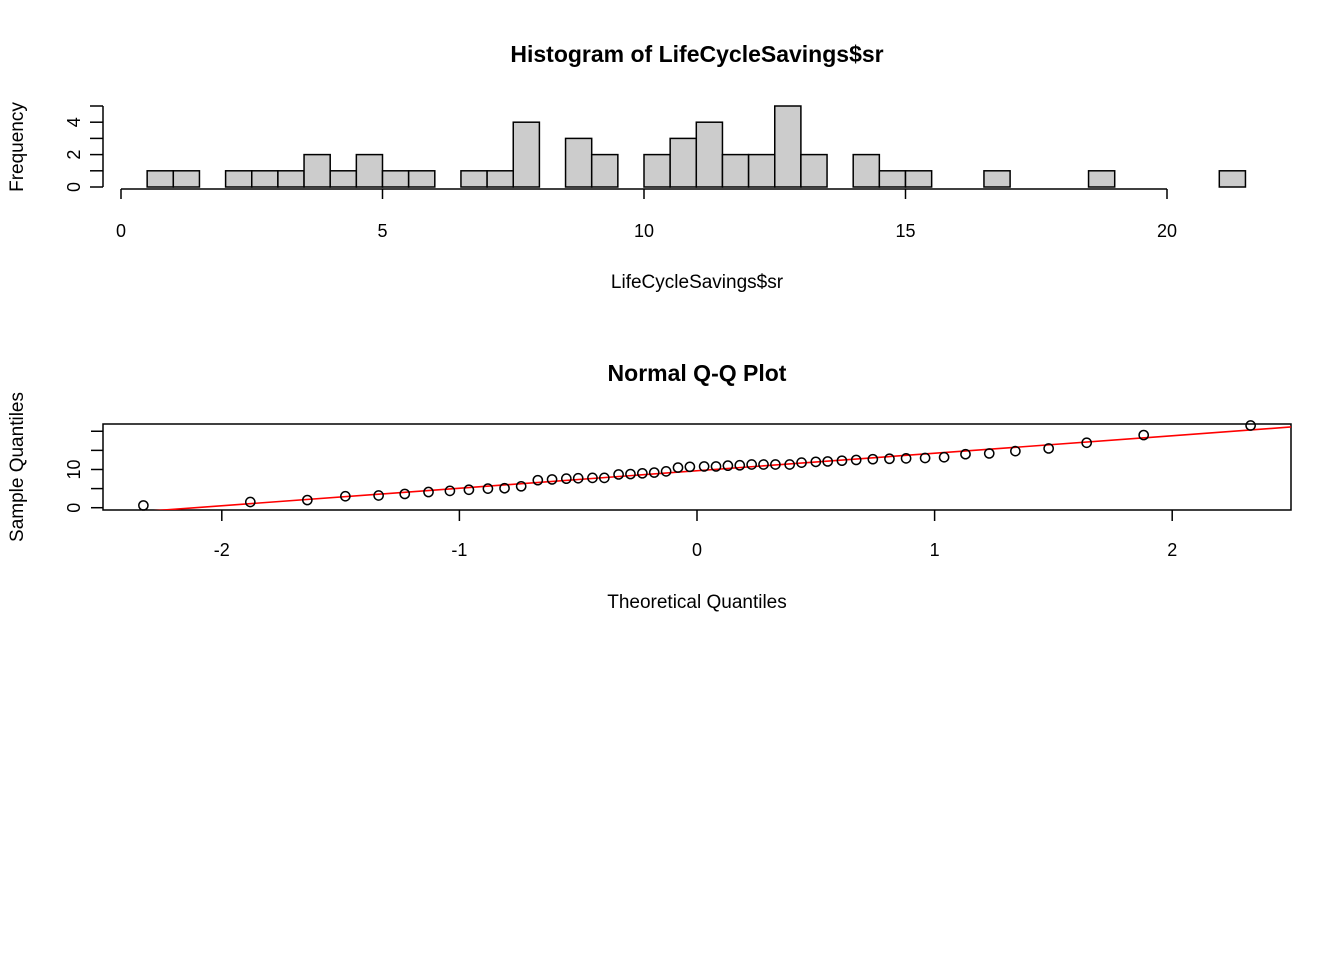 This screenshot has height=960, width=1344. I want to click on histogram-x-tick-label: 0, so click(121, 231).